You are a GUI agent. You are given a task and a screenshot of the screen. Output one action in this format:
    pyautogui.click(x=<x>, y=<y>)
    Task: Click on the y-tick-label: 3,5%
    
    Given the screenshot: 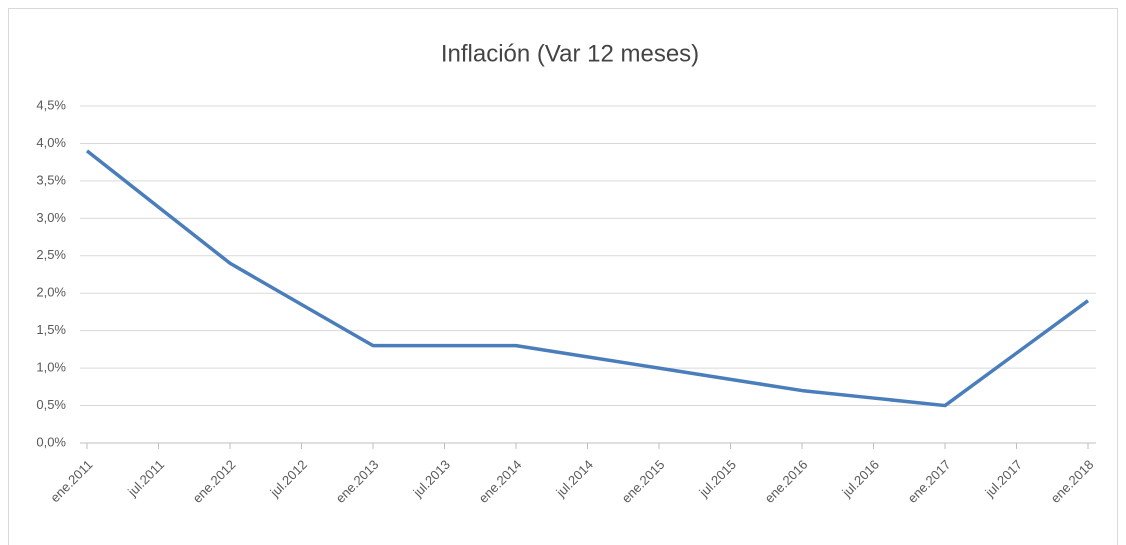 What is the action you would take?
    pyautogui.click(x=51, y=179)
    